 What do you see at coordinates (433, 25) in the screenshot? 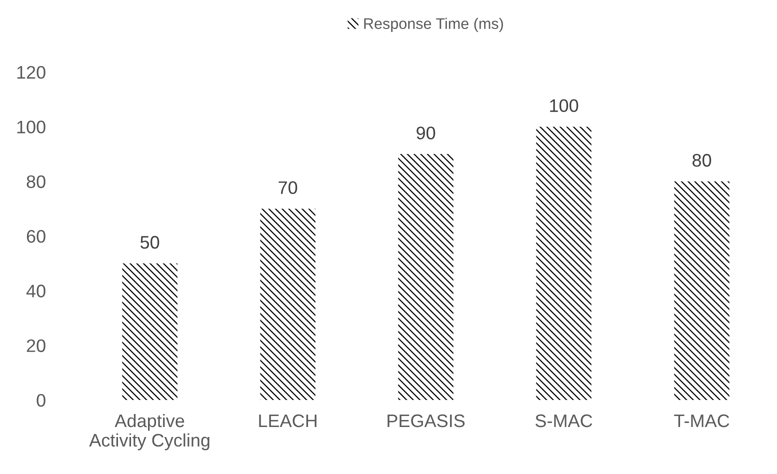
I see `legend-label: Response Time (ms)` at bounding box center [433, 25].